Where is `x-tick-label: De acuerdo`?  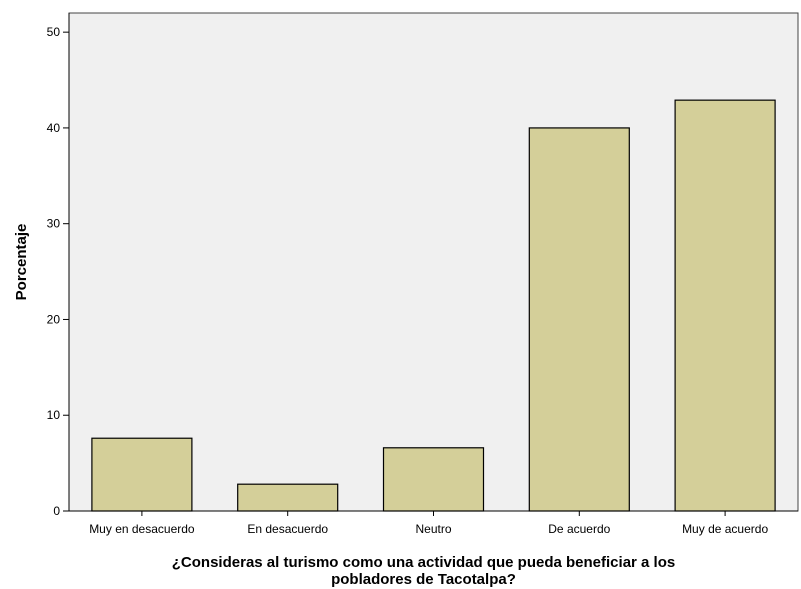
x-tick-label: De acuerdo is located at coordinates (579, 529).